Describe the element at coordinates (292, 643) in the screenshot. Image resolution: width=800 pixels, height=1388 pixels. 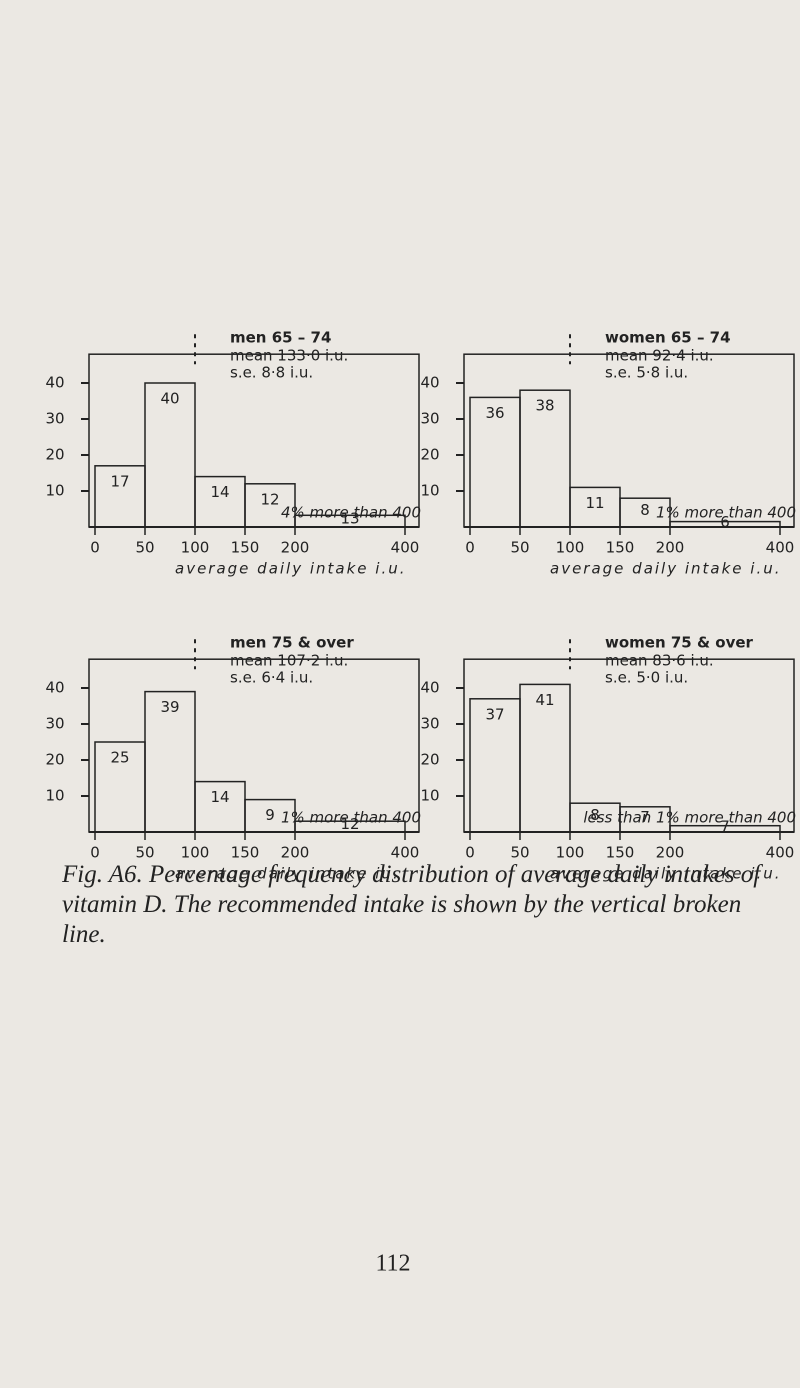
I see `panel-title: men 75 & over` at that location.